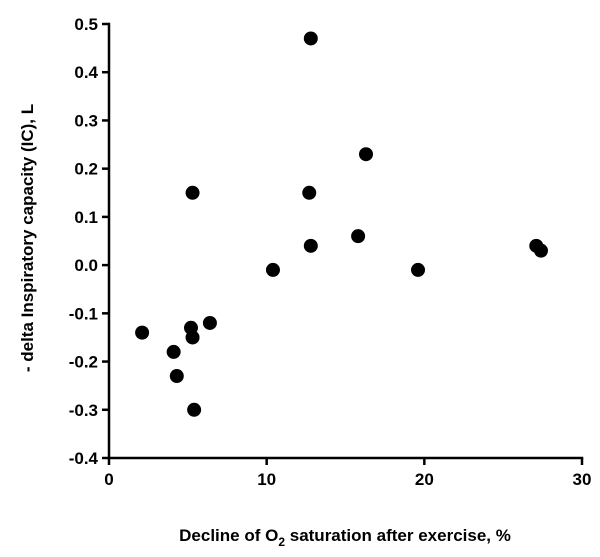  What do you see at coordinates (266, 479) in the screenshot?
I see `x-tick-label: 10` at bounding box center [266, 479].